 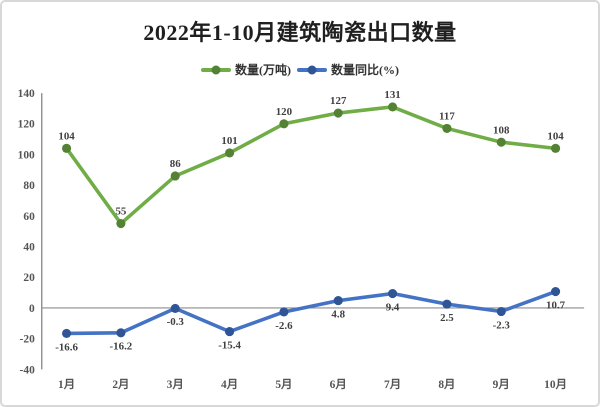 What do you see at coordinates (229, 345) in the screenshot?
I see `data-label: -15.4` at bounding box center [229, 345].